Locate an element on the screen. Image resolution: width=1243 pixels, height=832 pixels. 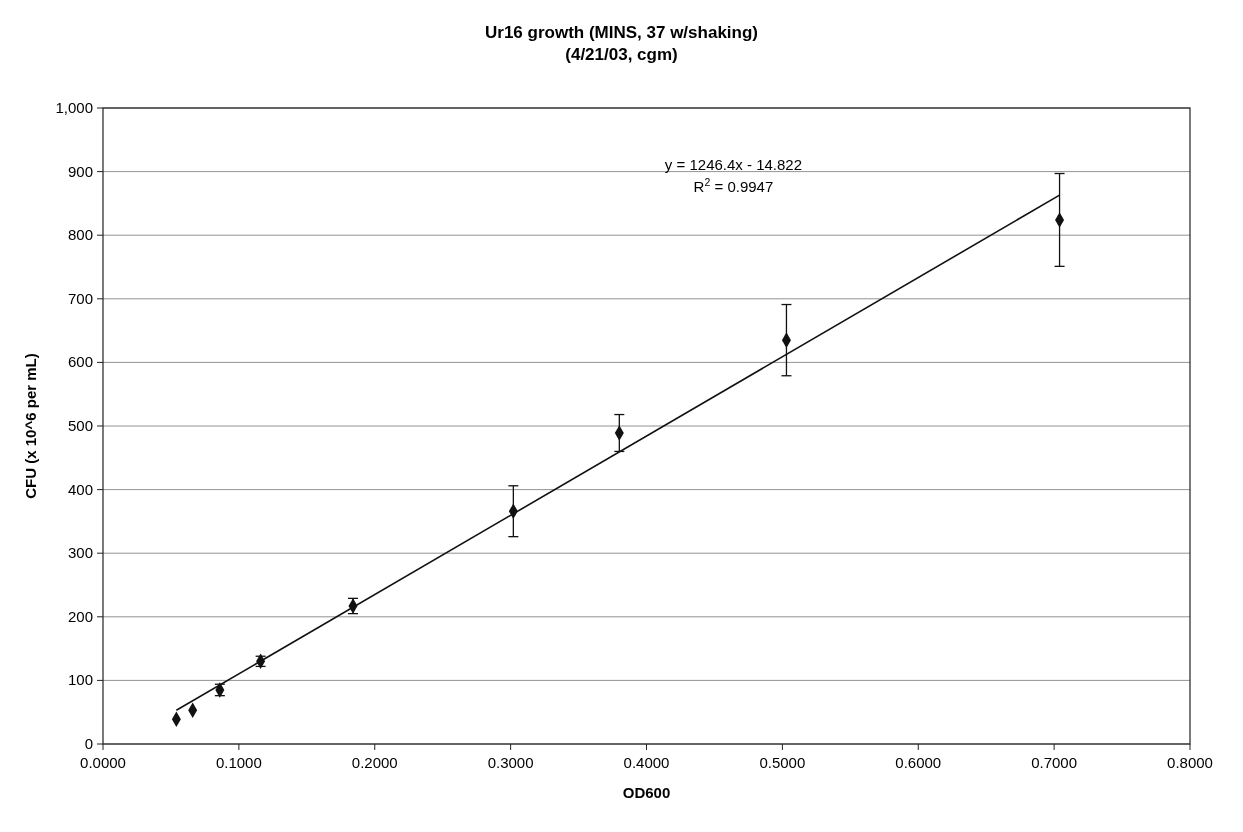
x-tick-label: 0.3000 is located at coordinates (510, 762).